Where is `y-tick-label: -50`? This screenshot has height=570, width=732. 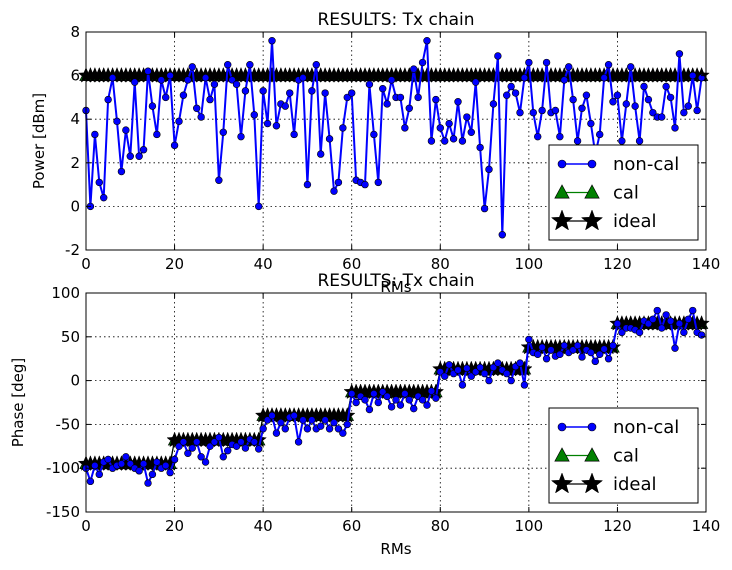
y-tick-label: -50 is located at coordinates (68, 424).